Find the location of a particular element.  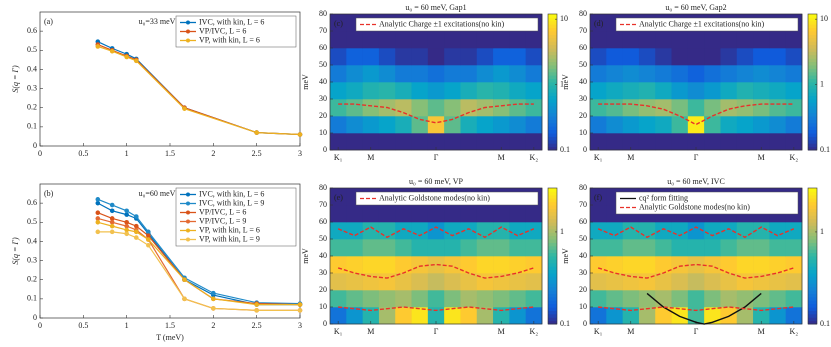

colorbar-tick-label: 1 is located at coordinates (822, 231).